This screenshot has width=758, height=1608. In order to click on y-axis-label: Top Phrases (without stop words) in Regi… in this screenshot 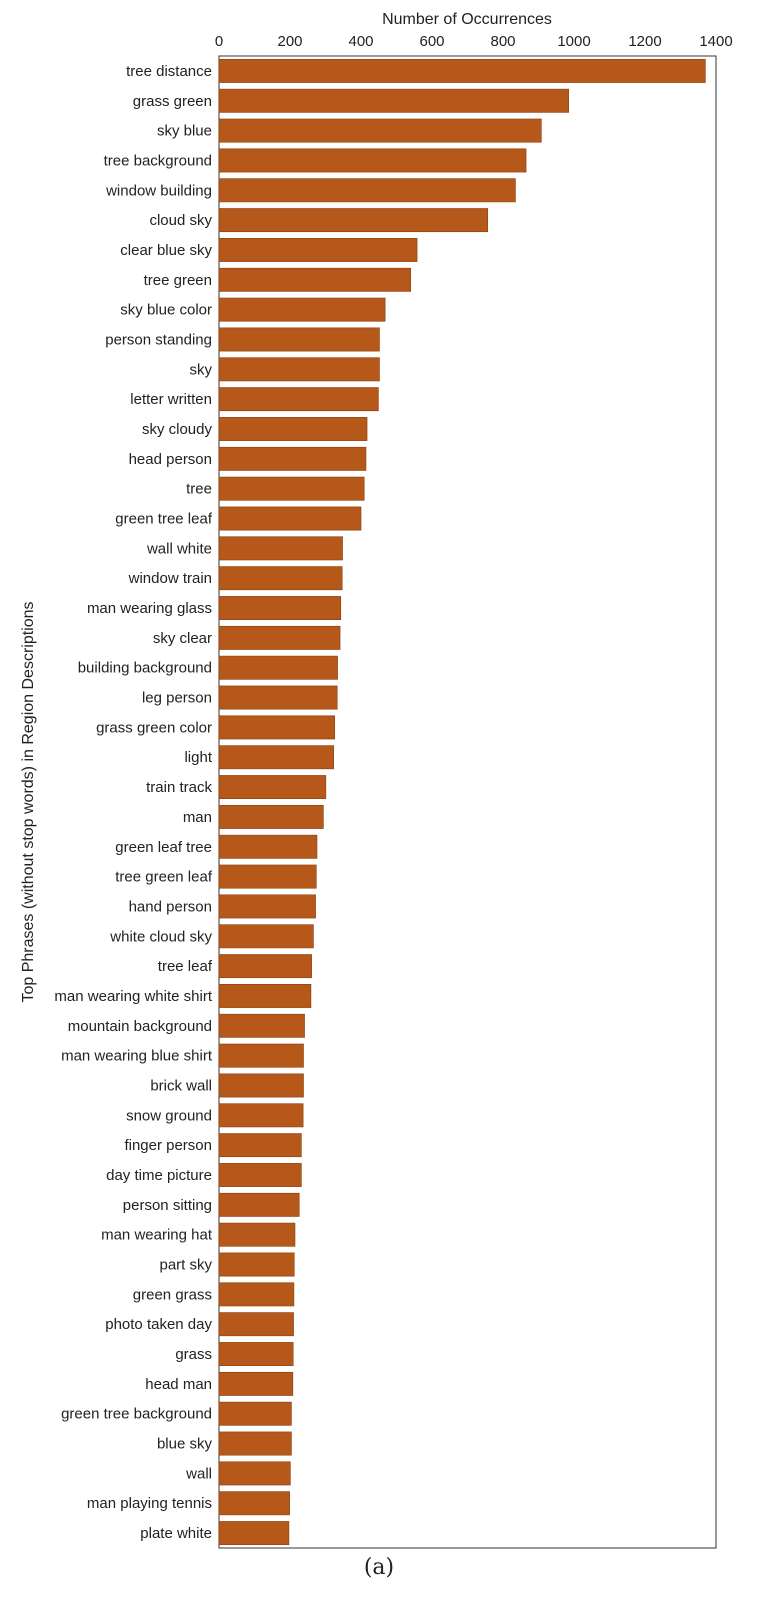, I will do `click(28, 801)`.